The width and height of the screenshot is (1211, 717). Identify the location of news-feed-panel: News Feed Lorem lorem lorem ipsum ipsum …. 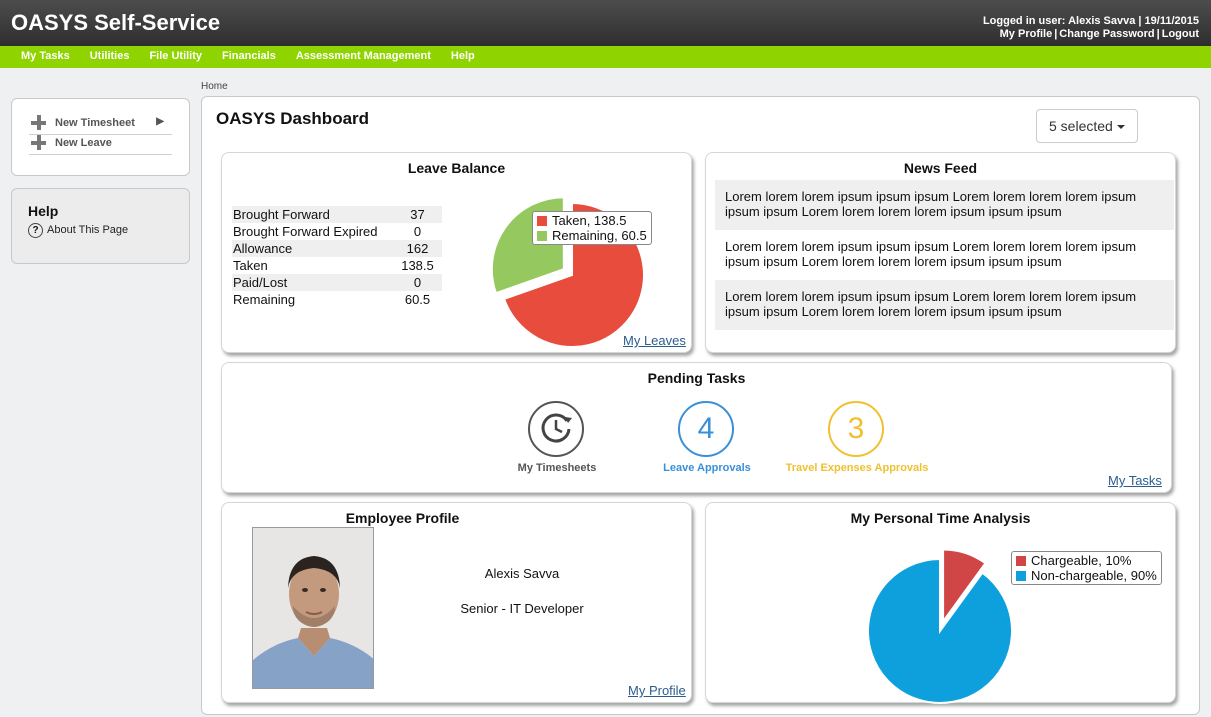
(940, 252).